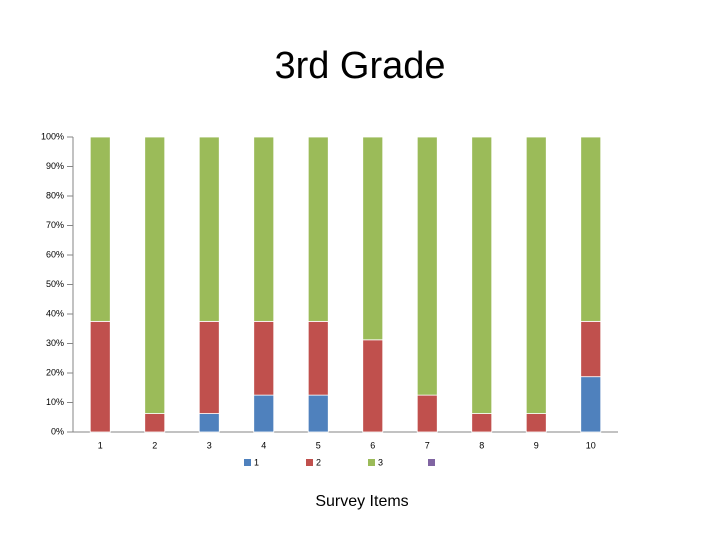 This screenshot has height=540, width=720. What do you see at coordinates (359, 66) in the screenshot?
I see `chart-title: 3rd Grade` at bounding box center [359, 66].